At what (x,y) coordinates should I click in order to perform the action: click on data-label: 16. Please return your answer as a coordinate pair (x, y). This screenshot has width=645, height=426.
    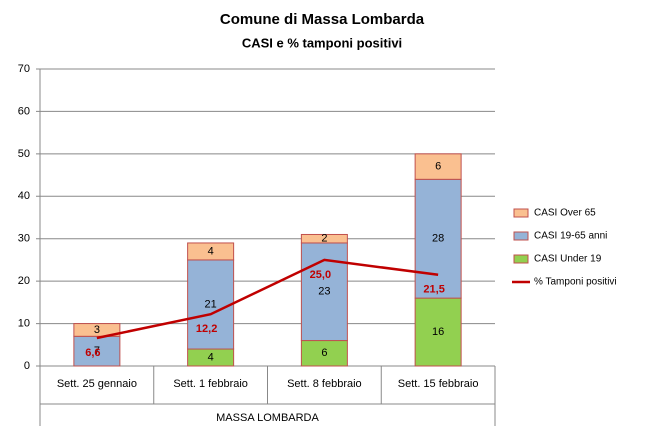
    Looking at the image, I should click on (438, 332).